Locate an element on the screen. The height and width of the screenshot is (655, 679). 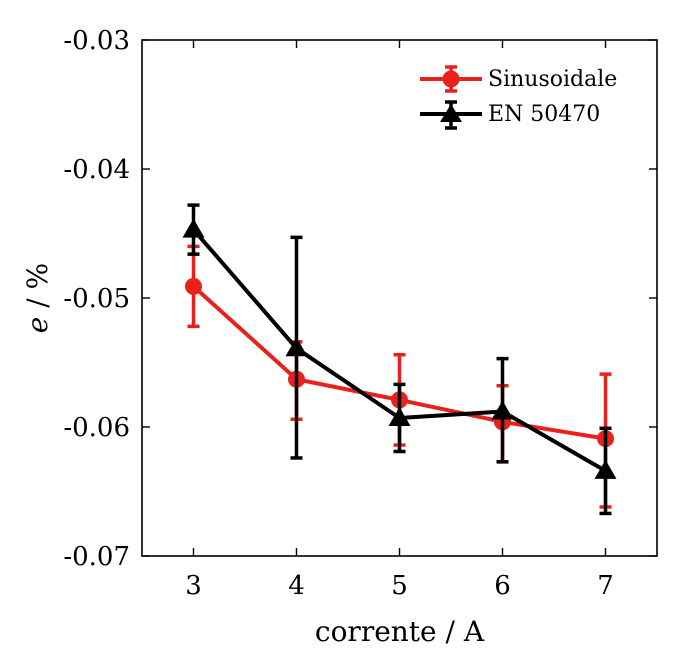
y-tick-label: -0.06 is located at coordinates (96, 428).